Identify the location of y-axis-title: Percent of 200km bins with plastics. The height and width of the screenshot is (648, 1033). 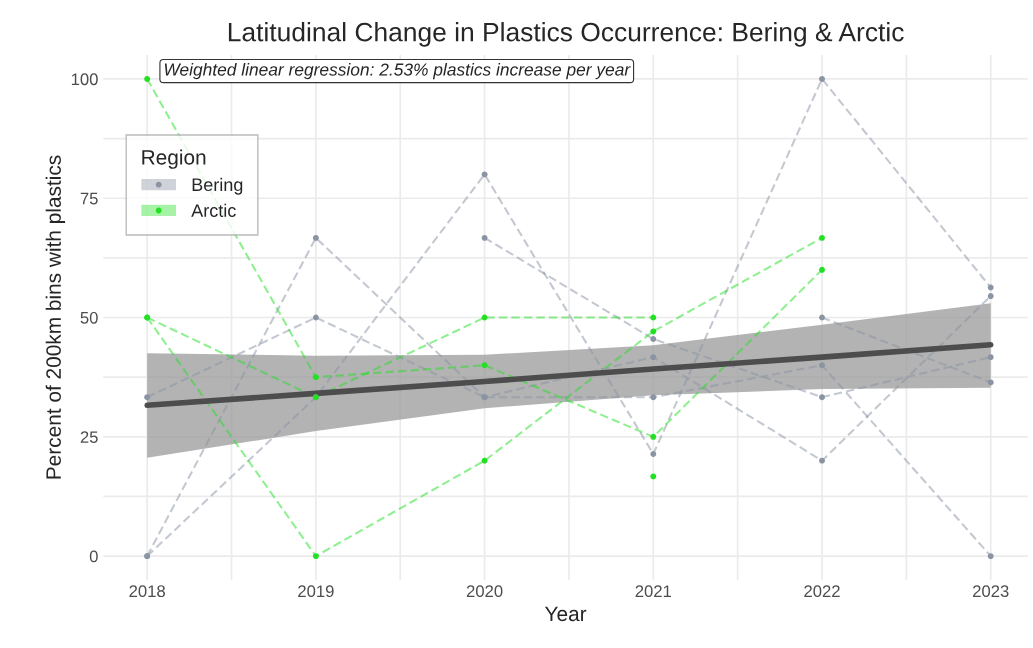
(55, 317).